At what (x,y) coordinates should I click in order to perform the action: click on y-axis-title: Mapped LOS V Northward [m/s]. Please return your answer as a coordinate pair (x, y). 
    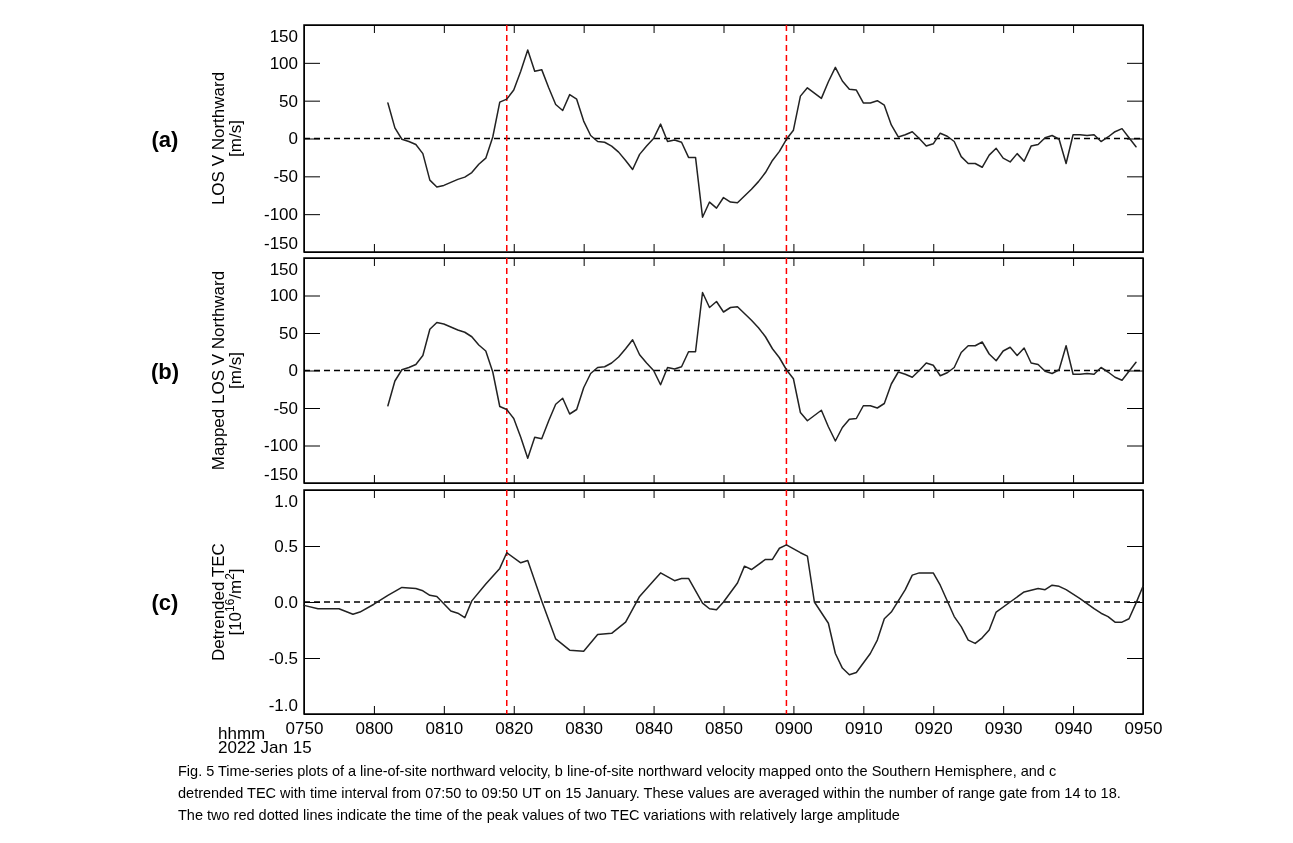
    Looking at the image, I should click on (226, 370).